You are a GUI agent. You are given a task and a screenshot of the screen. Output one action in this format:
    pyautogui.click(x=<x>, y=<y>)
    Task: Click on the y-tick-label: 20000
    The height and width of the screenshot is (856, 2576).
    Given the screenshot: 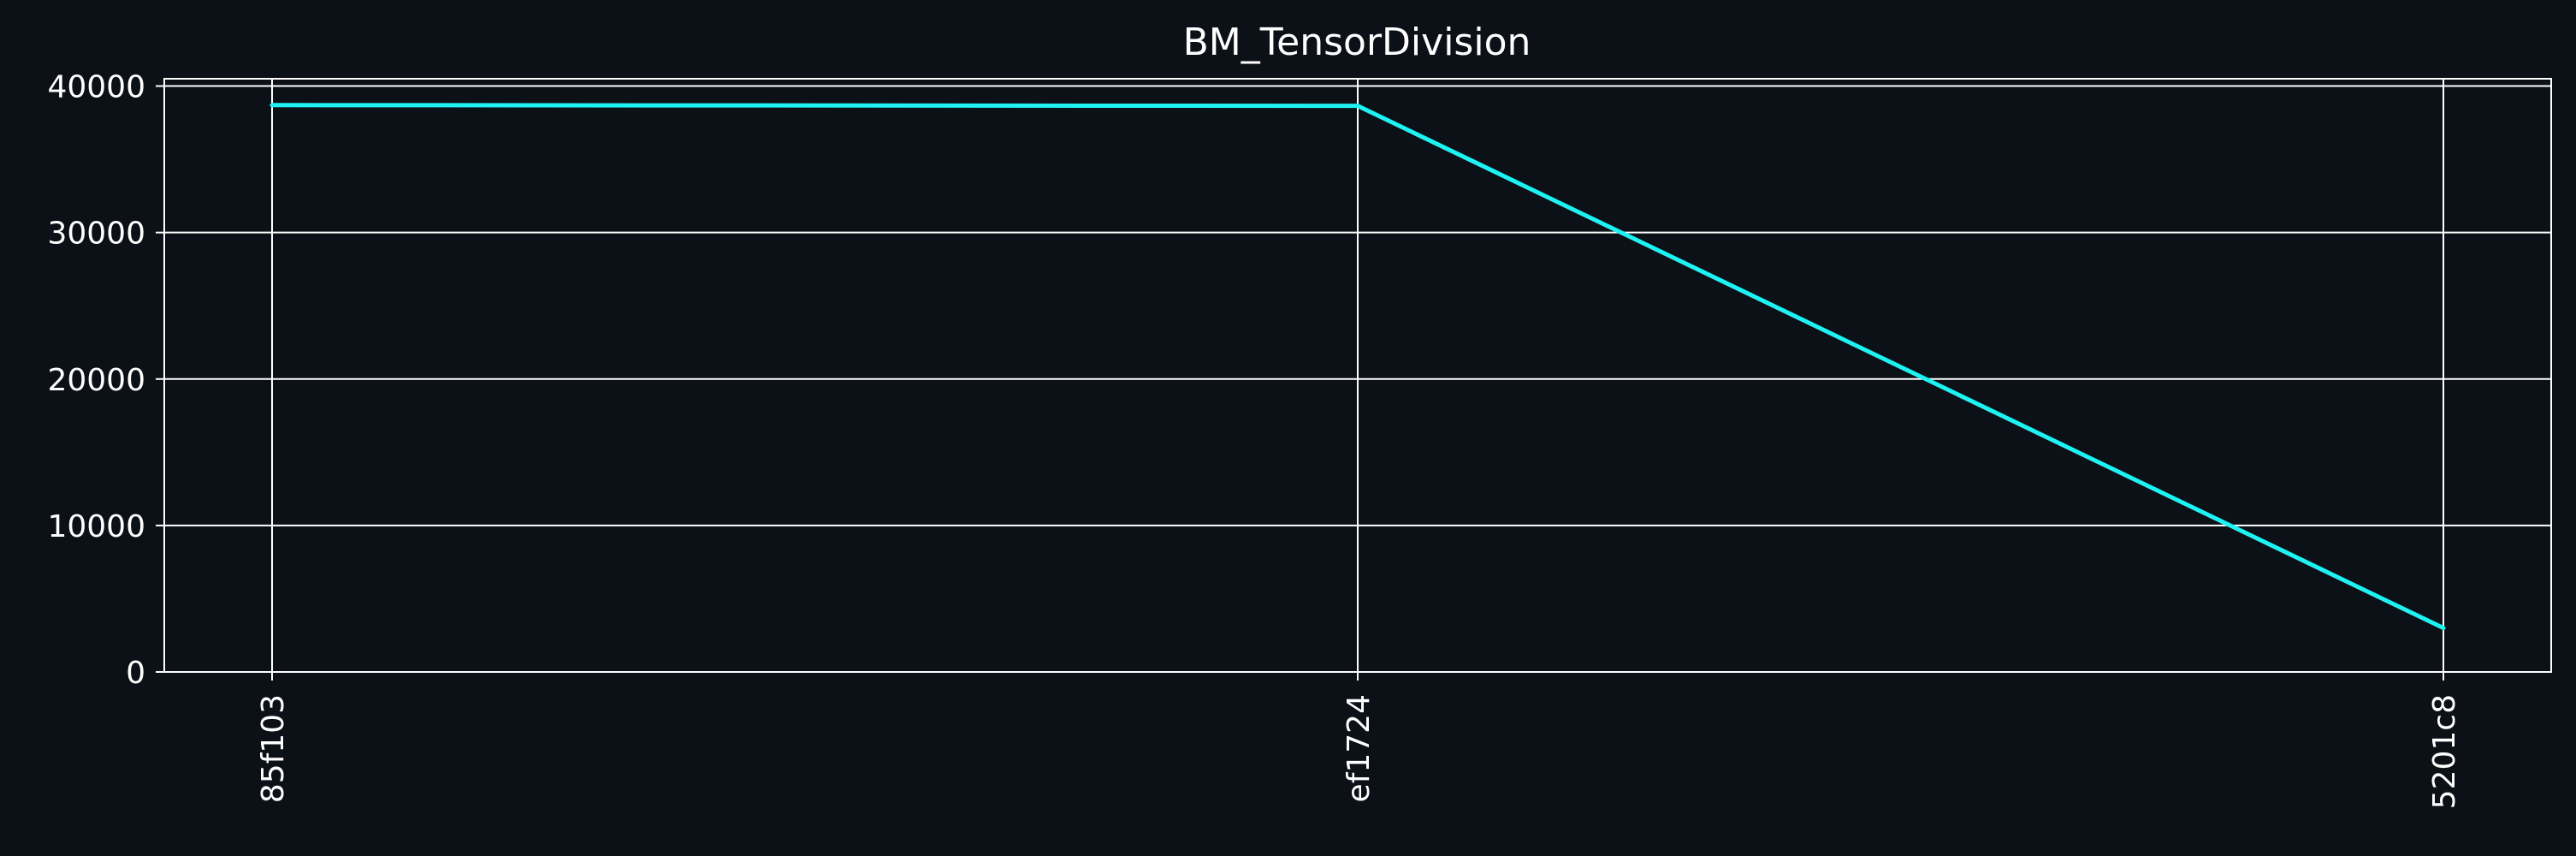 What is the action you would take?
    pyautogui.click(x=96, y=380)
    